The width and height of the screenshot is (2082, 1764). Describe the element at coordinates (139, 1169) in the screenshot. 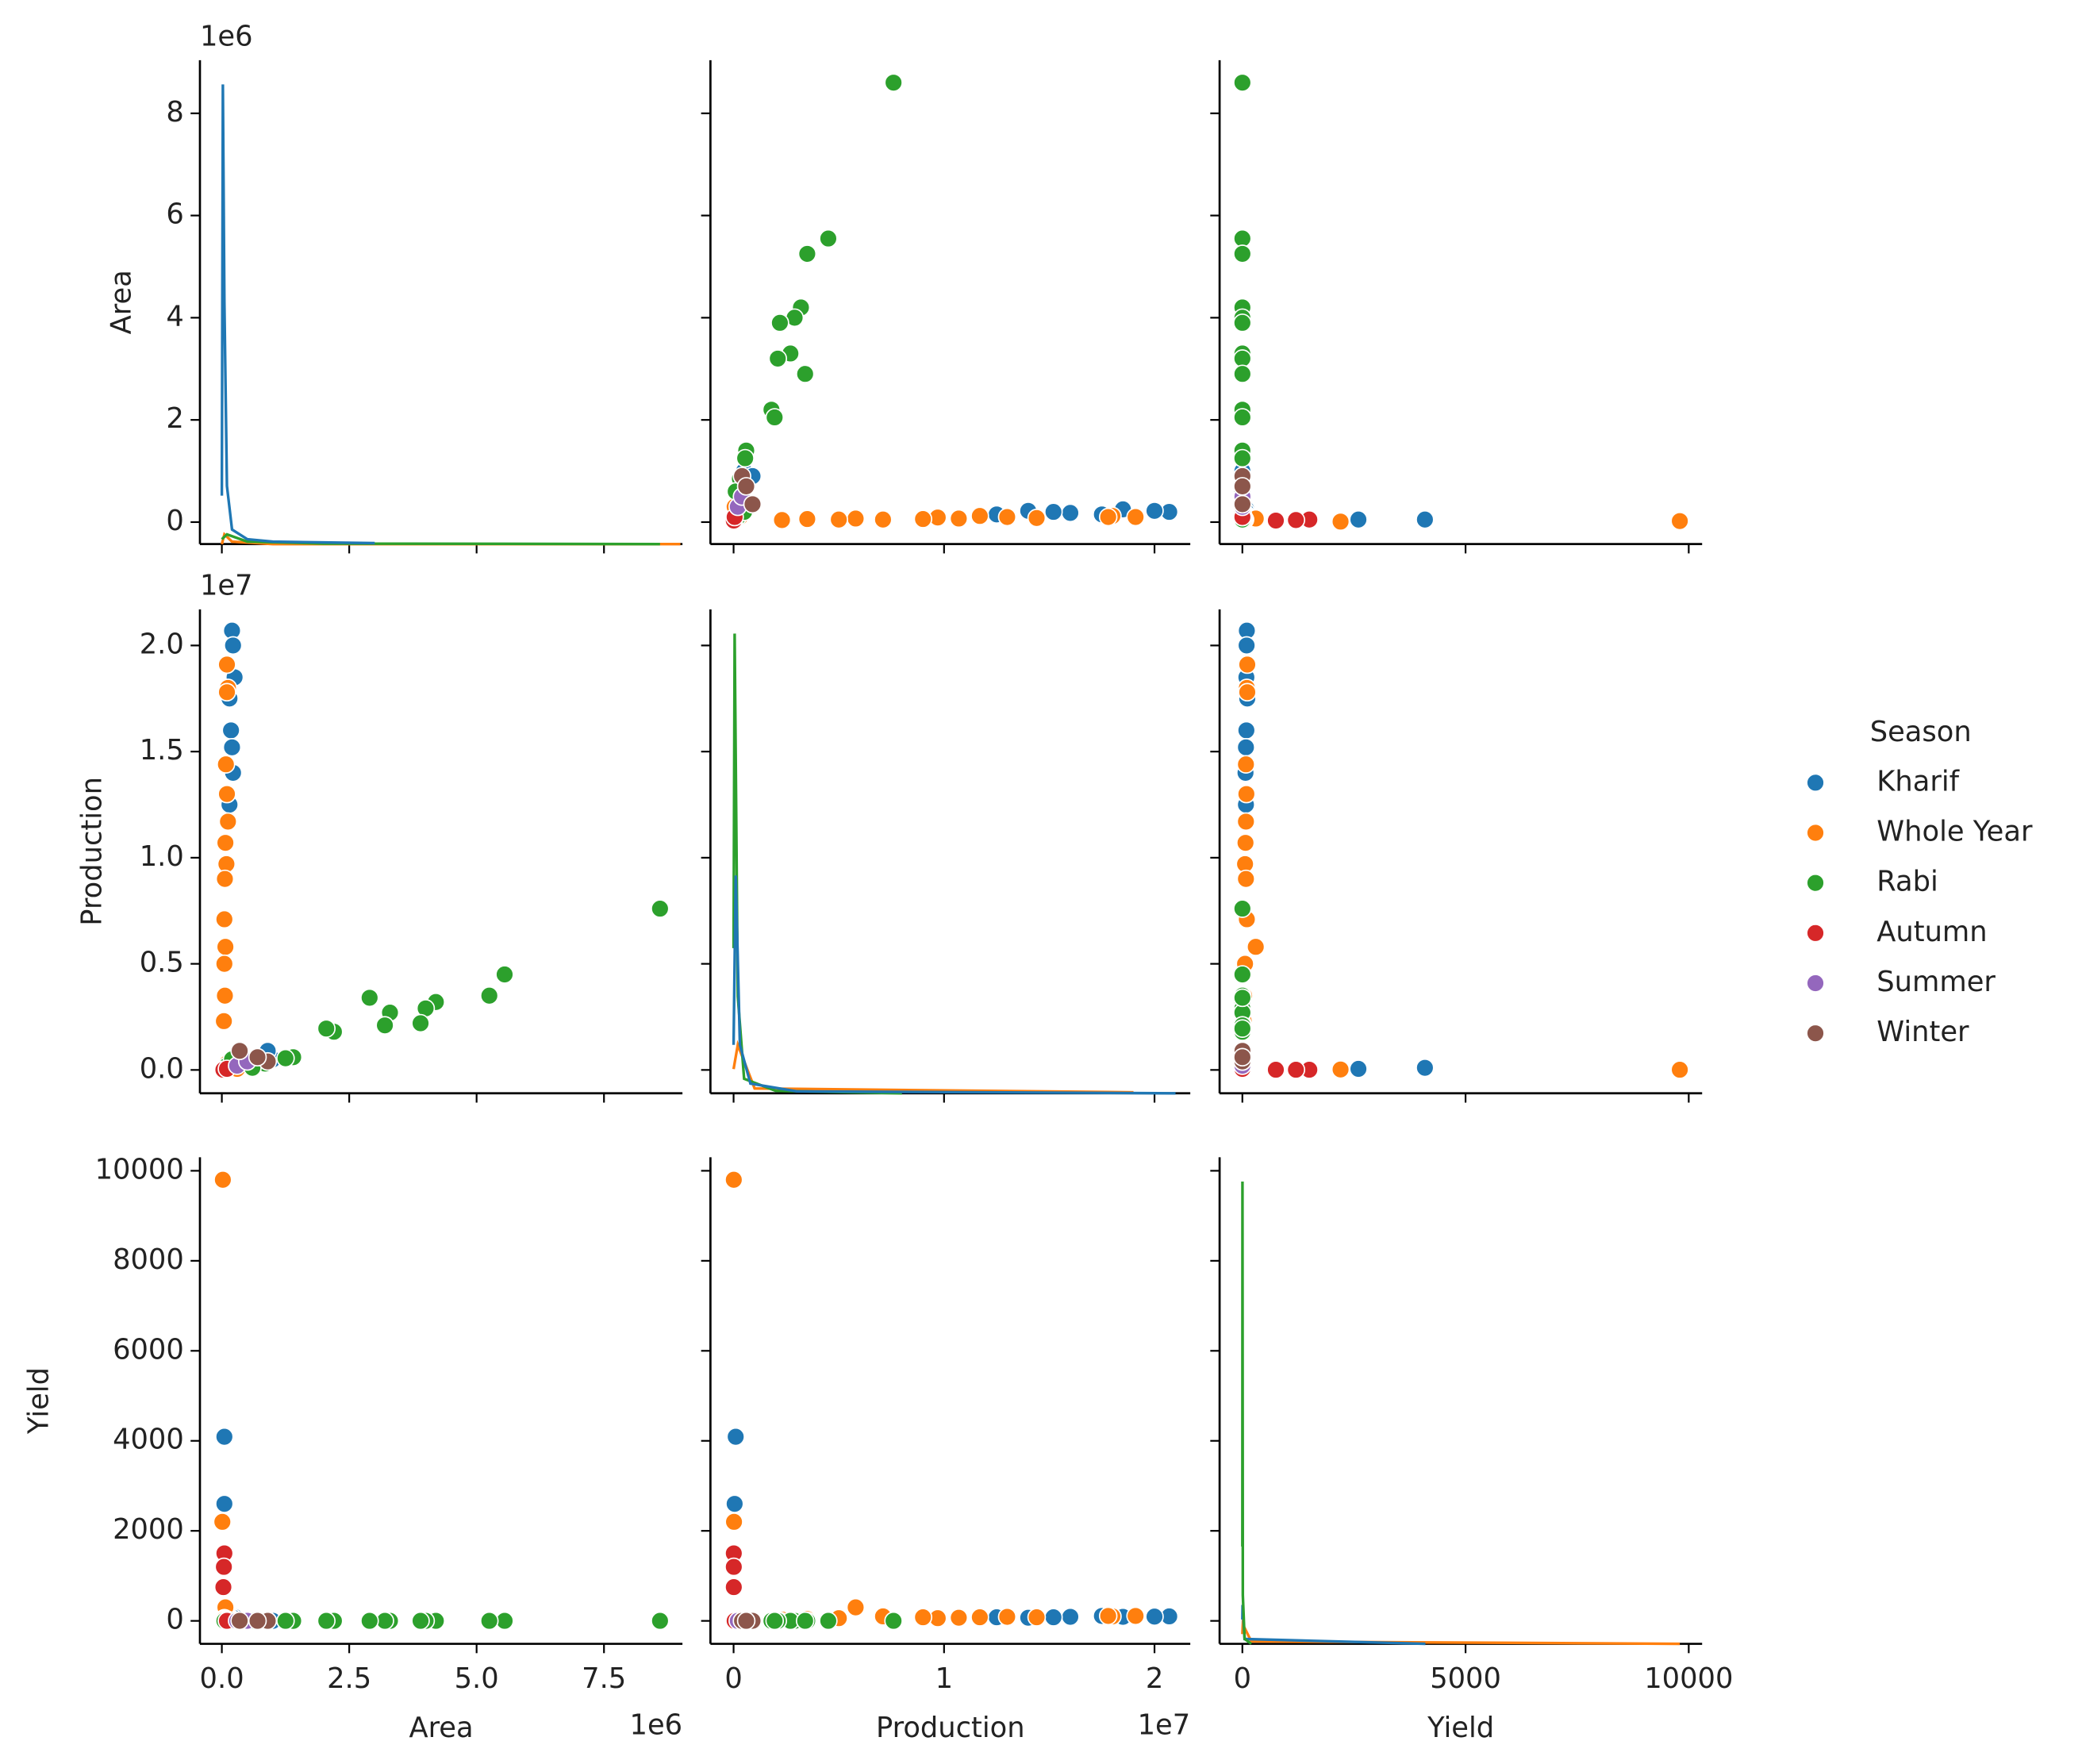

I see `y-tick-label: 10000` at that location.